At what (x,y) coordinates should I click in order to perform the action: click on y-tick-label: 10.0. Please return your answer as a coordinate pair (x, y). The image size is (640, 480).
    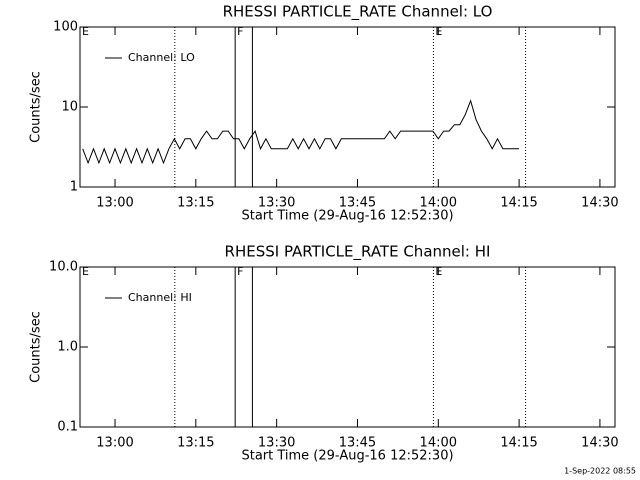
    Looking at the image, I should click on (63, 267).